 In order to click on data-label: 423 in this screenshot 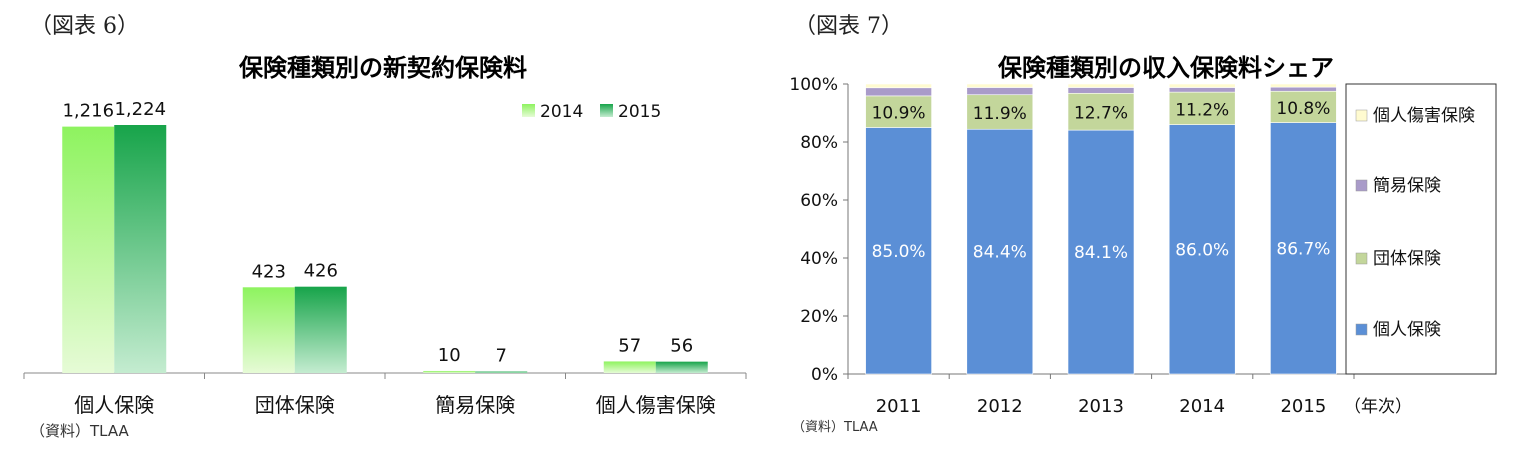, I will do `click(269, 271)`.